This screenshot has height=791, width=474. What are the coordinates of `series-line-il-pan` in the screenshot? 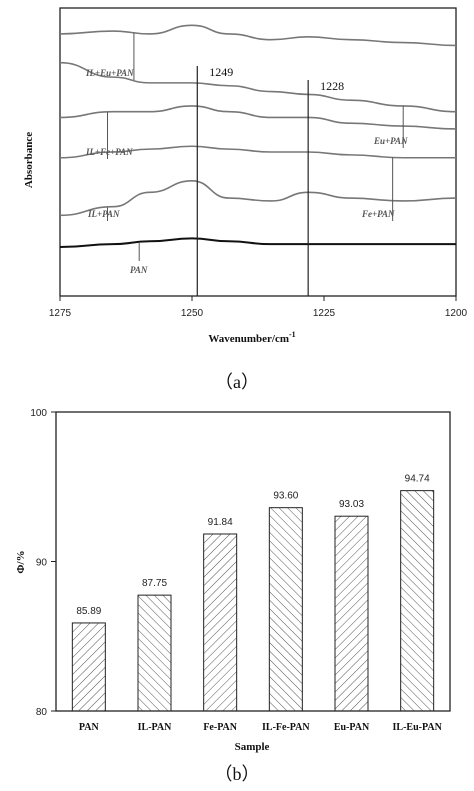 It's located at (258, 198).